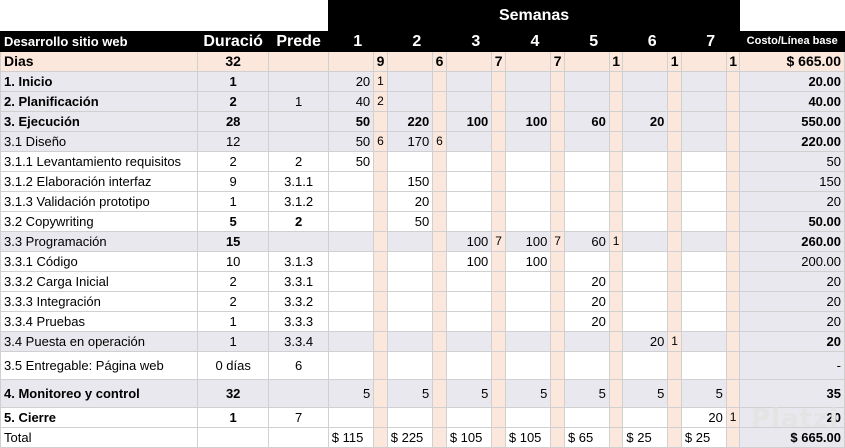  I want to click on week-days-cell: 7, so click(498, 241).